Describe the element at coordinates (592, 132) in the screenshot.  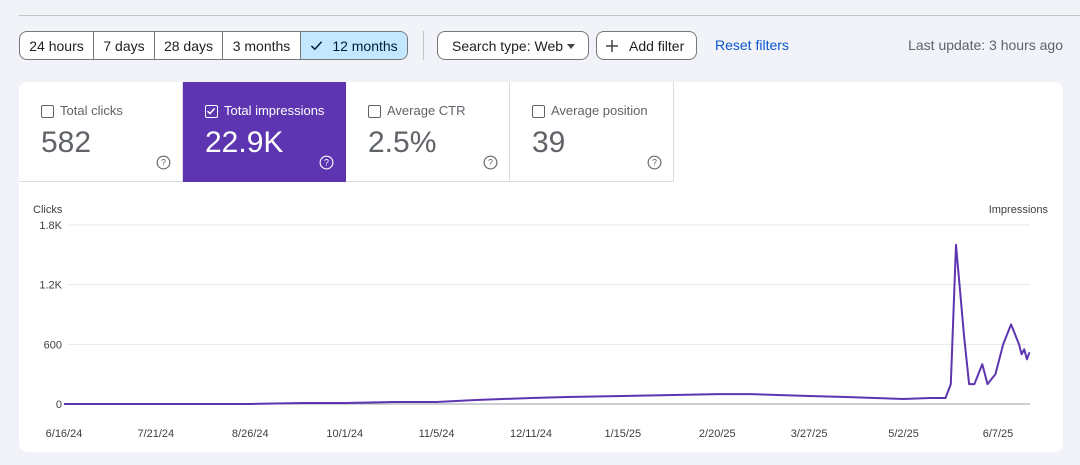
I see `metric-average-position: Average position 39 ?` at that location.